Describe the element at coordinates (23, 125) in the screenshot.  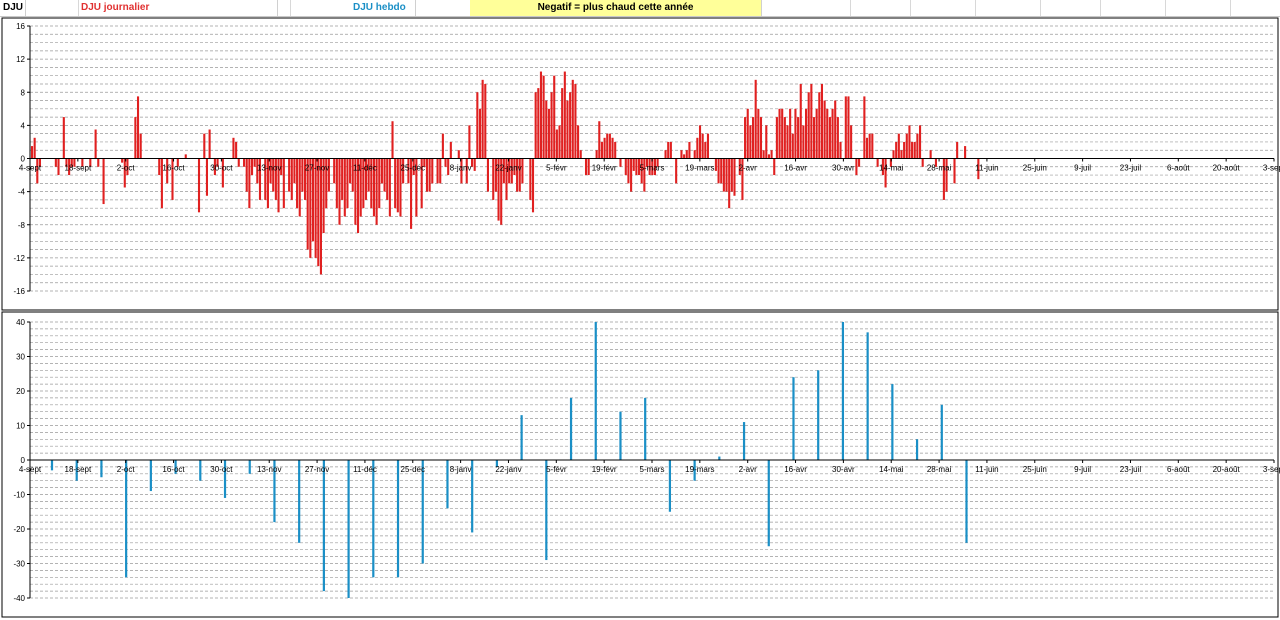
I see `y-tick-label: 4` at that location.